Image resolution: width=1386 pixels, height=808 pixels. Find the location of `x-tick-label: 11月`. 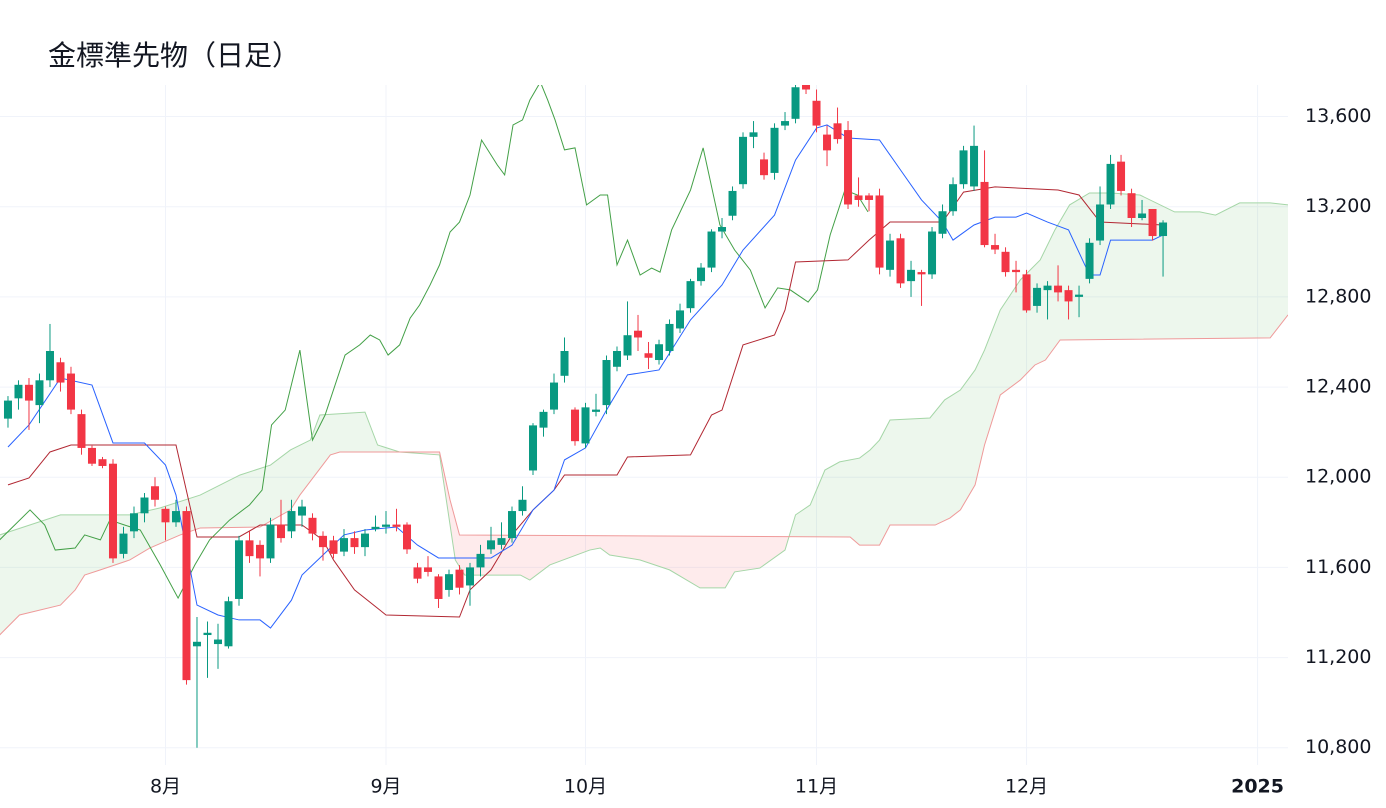

x-tick-label: 11月 is located at coordinates (816, 787).